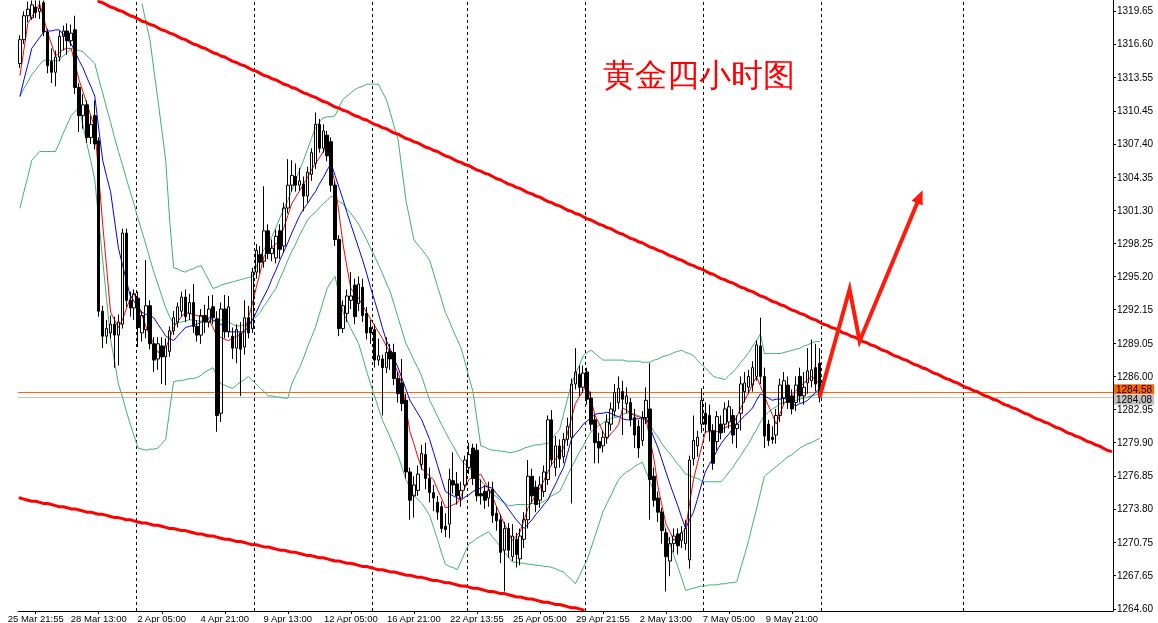 The image size is (1158, 623). What do you see at coordinates (1135, 243) in the screenshot?
I see `y-tick-label: 1298.25` at bounding box center [1135, 243].